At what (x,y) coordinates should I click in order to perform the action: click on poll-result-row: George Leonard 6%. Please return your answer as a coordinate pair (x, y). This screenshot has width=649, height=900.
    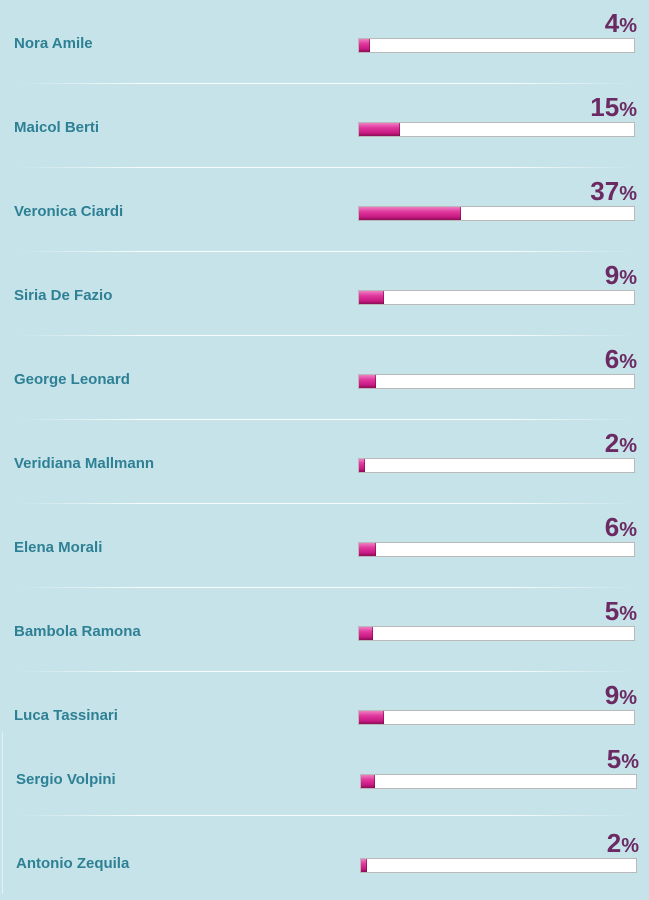
    Looking at the image, I should click on (324, 378).